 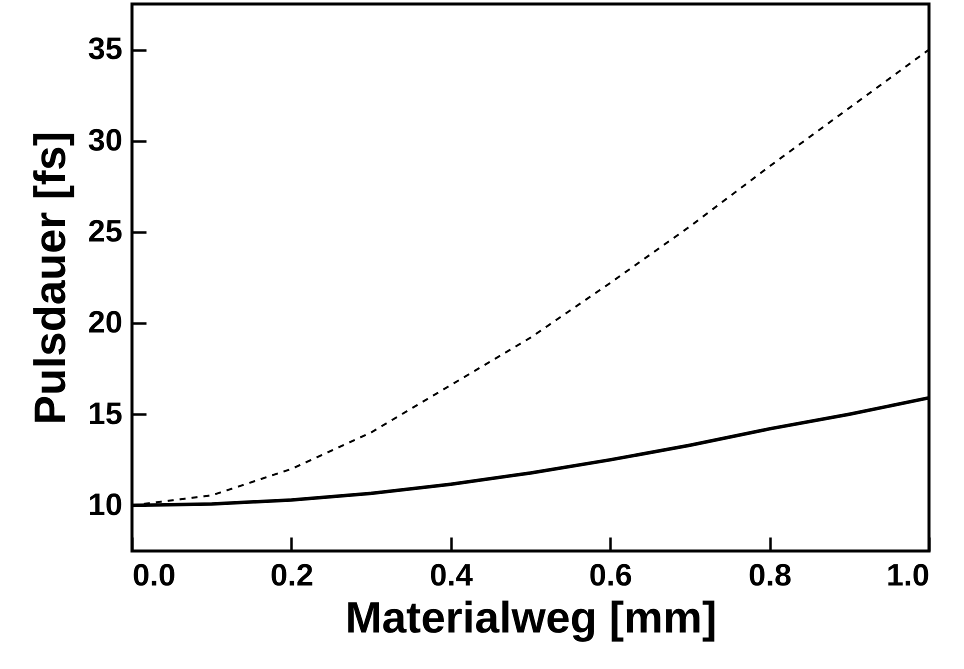 I want to click on y-tick-label: 20, so click(x=105, y=322).